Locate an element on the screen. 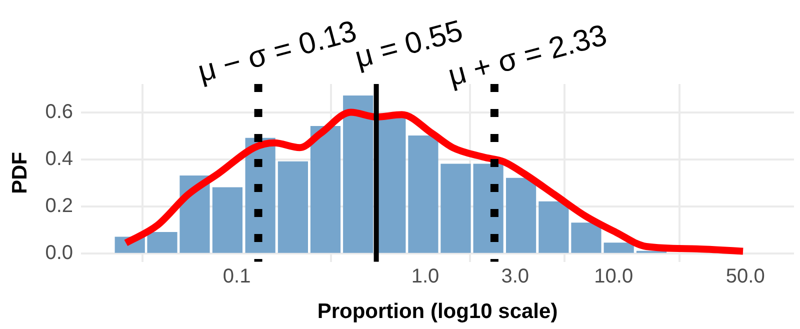 The width and height of the screenshot is (800, 329). x-tick-label: 0.1 is located at coordinates (236, 276).